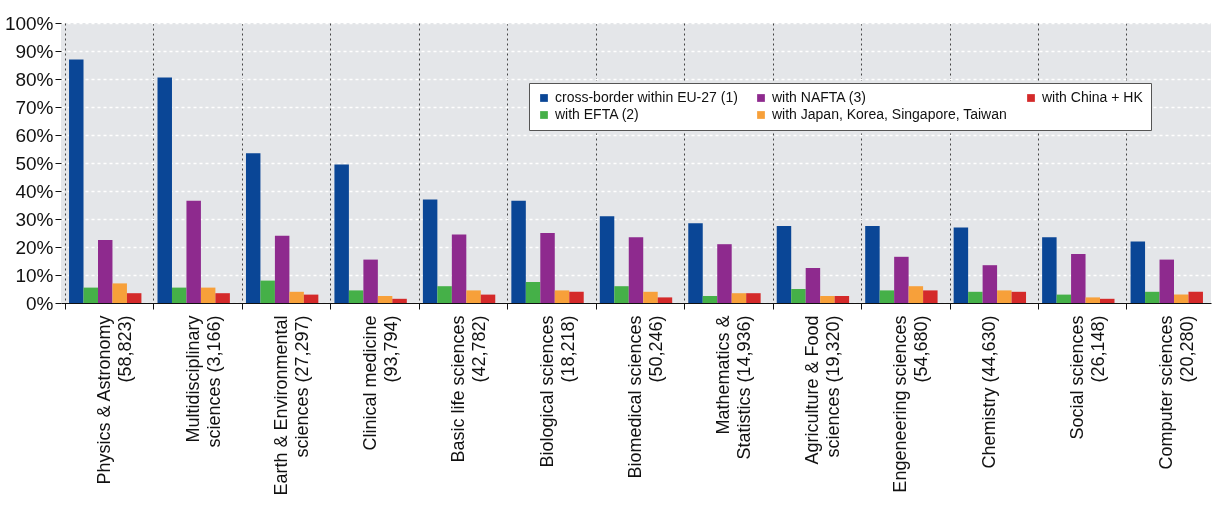  I want to click on legend-label: cross-border within EU-27 (1), so click(646, 97).